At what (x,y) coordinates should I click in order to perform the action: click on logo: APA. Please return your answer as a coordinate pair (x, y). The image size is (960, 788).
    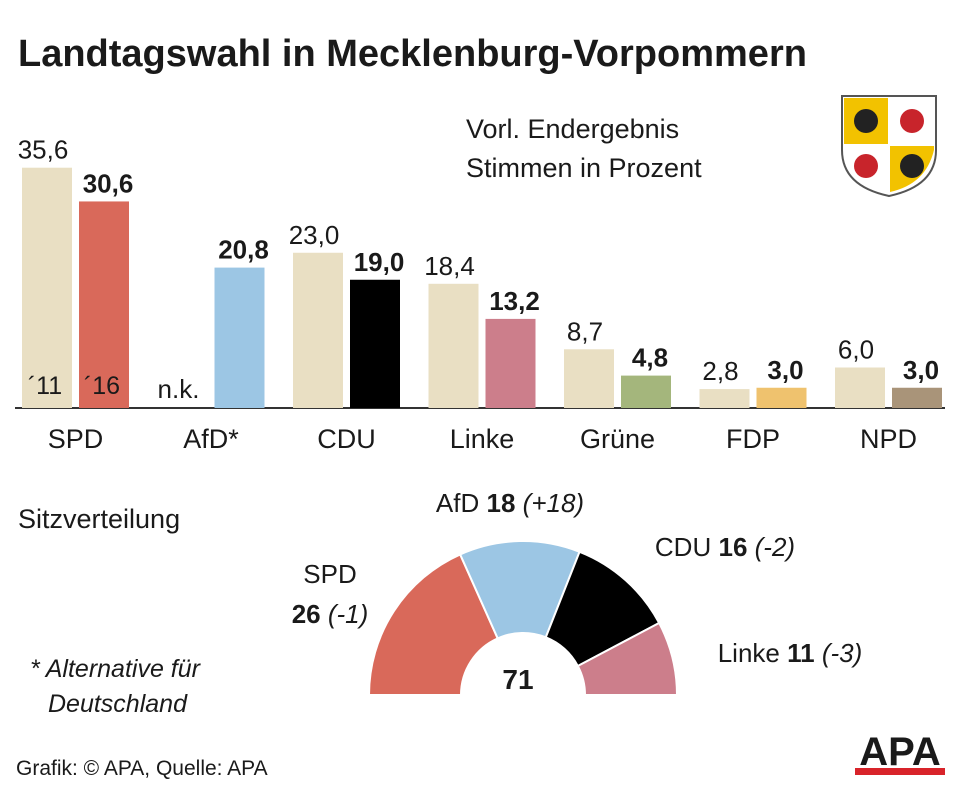
    Looking at the image, I should click on (899, 752).